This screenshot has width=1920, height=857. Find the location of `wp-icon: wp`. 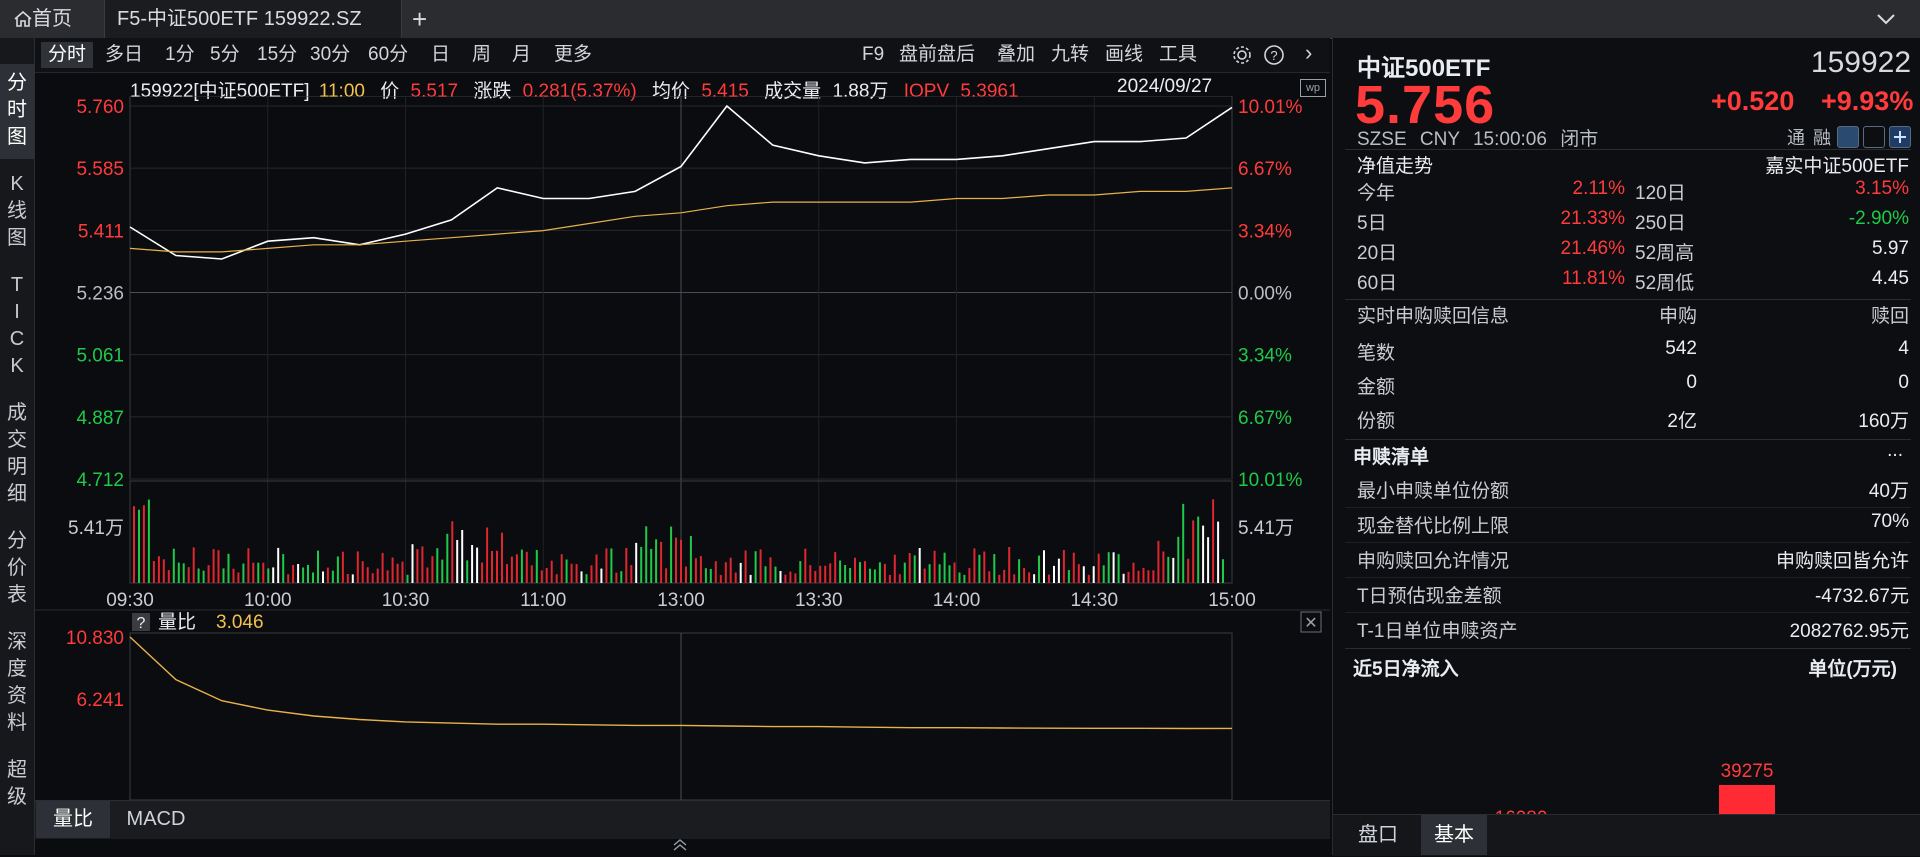

wp-icon: wp is located at coordinates (1313, 88).